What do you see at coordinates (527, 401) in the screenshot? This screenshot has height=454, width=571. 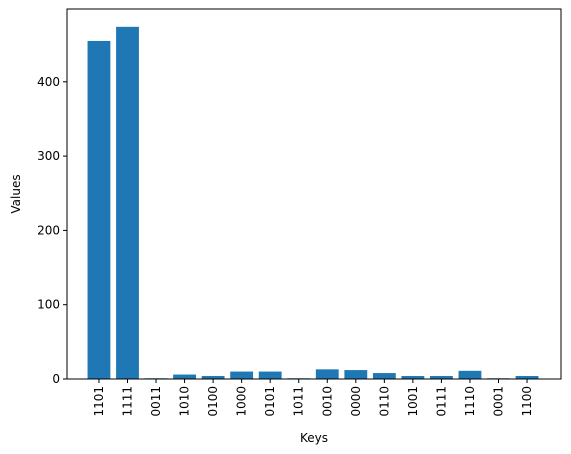 I see `x-tick-label: 1100` at bounding box center [527, 401].